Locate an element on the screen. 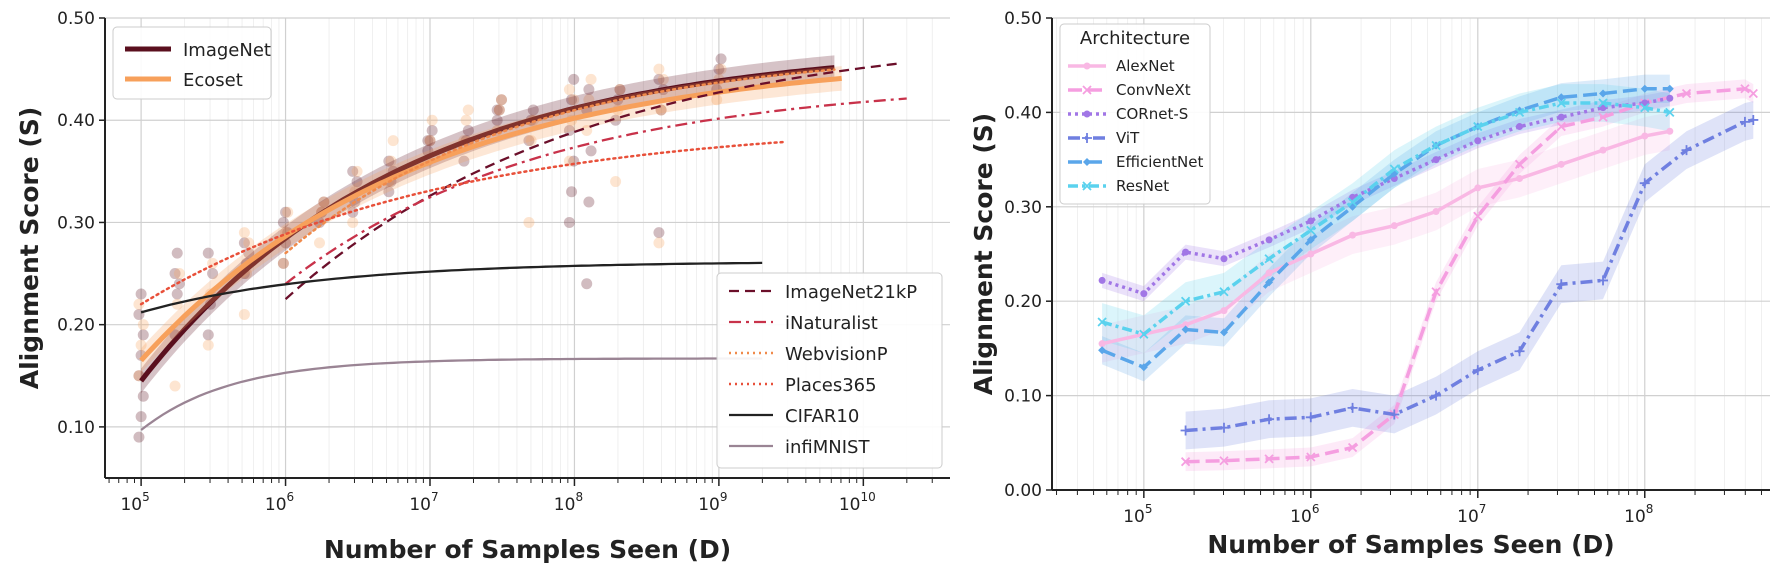  x-tick-label: 10⁵ is located at coordinates (1137, 514).